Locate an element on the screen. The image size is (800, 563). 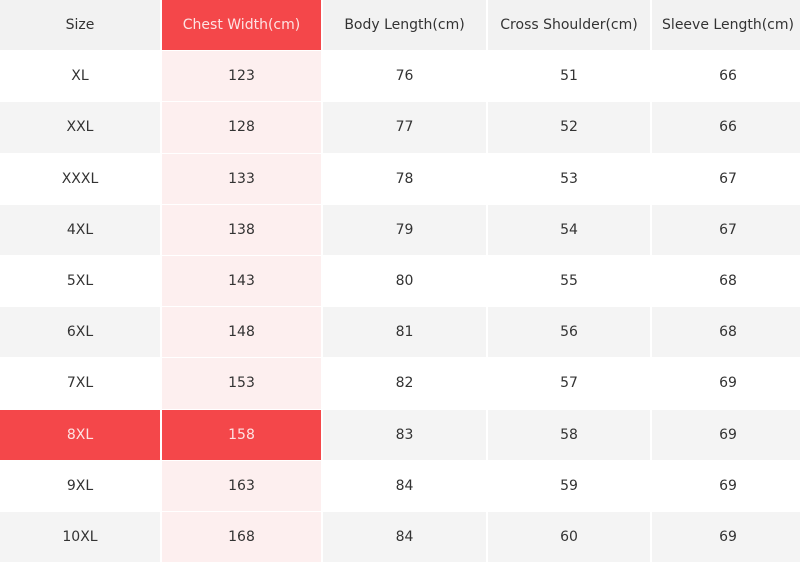
size-cell: XL is located at coordinates (80, 76).